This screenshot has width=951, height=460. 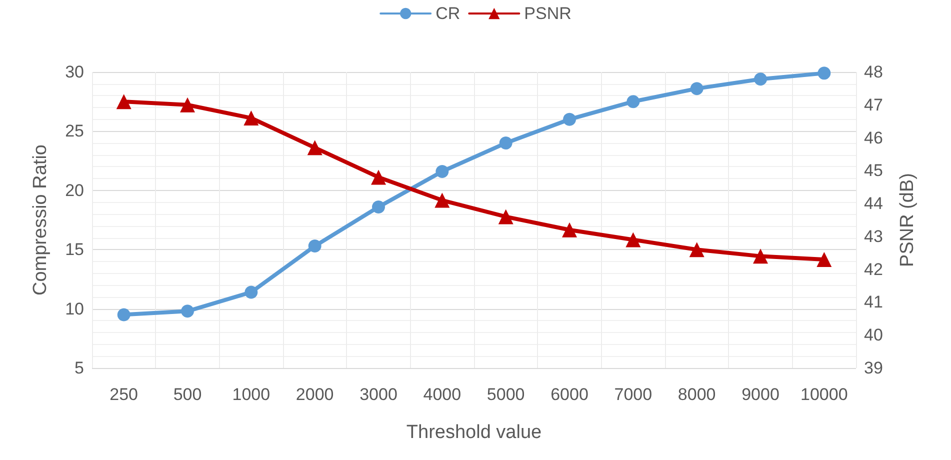 I want to click on x-tick-label: 6000, so click(x=569, y=394).